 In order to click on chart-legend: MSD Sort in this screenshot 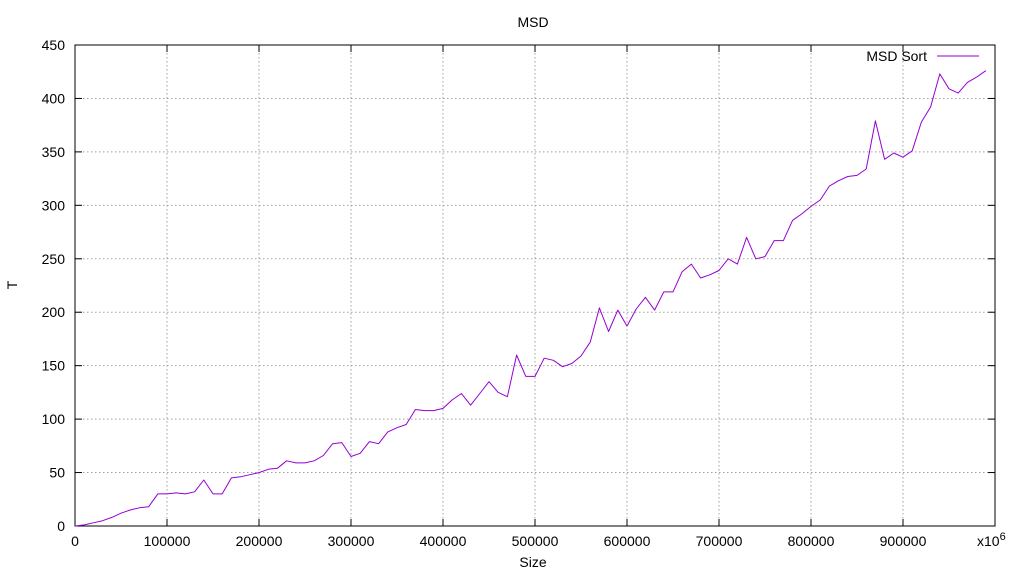, I will do `click(922, 56)`.